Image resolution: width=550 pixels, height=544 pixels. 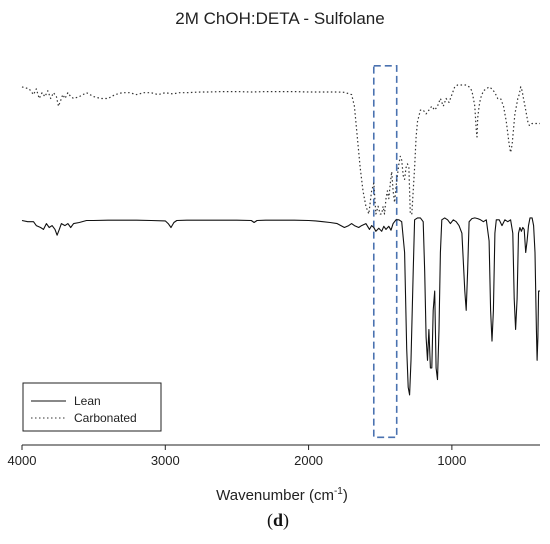 I want to click on legend: Lean Carbonated, so click(x=92, y=407).